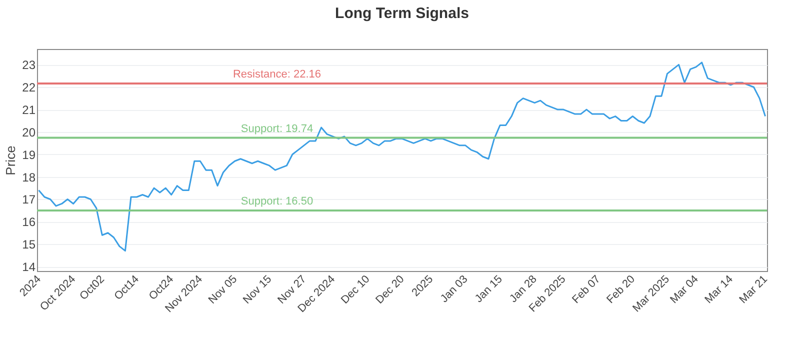  What do you see at coordinates (390, 289) in the screenshot?
I see `x-tick-label: Dec 20` at bounding box center [390, 289].